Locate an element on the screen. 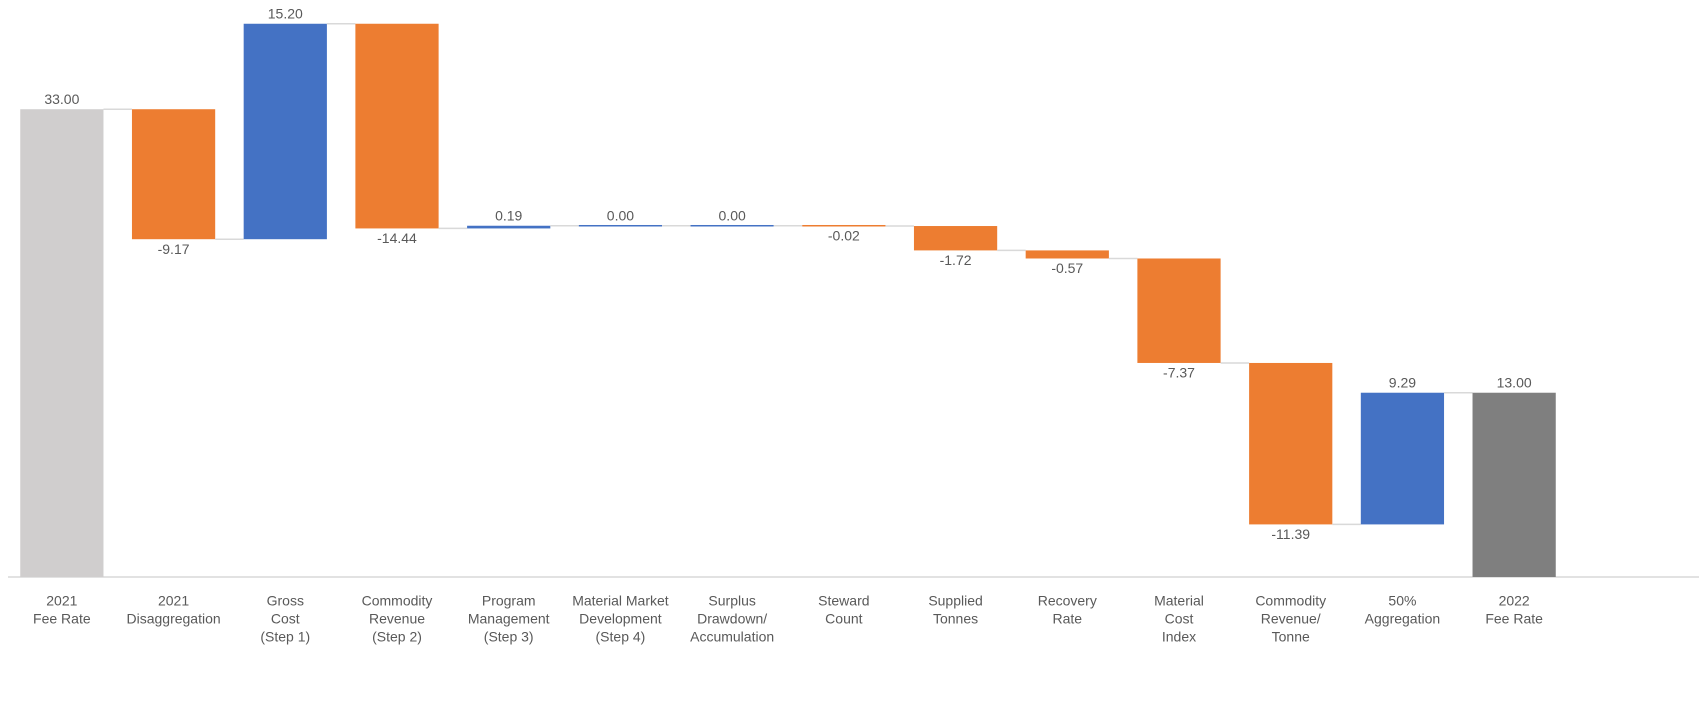  x-tick-label: (Step 2) is located at coordinates (397, 637).